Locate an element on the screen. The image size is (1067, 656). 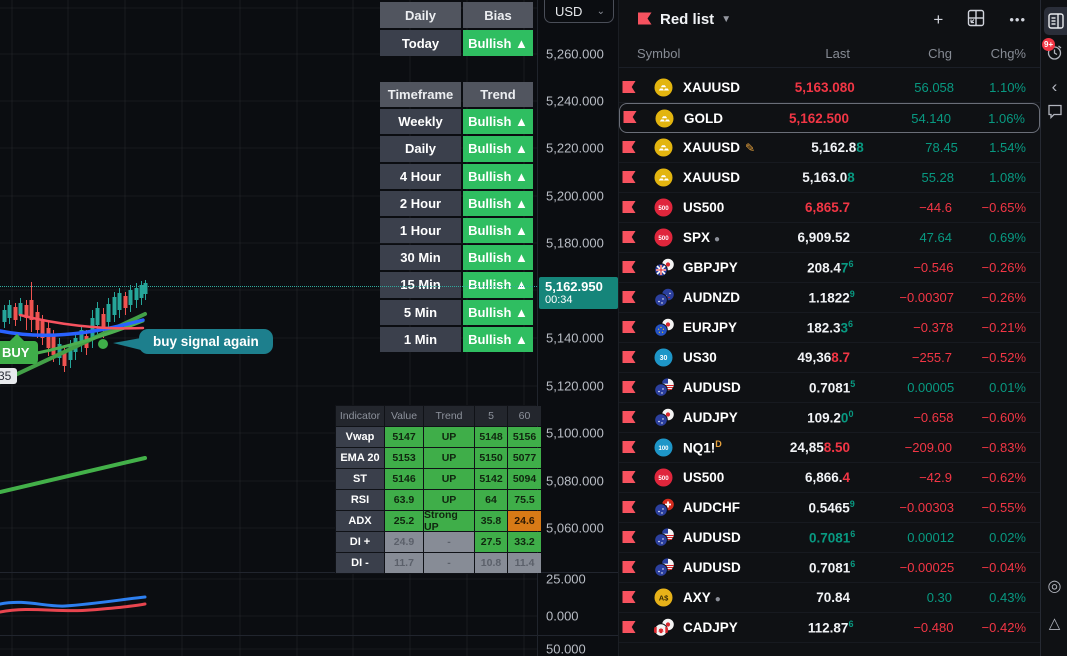
grid-layout-icon is located at coordinates (976, 19).